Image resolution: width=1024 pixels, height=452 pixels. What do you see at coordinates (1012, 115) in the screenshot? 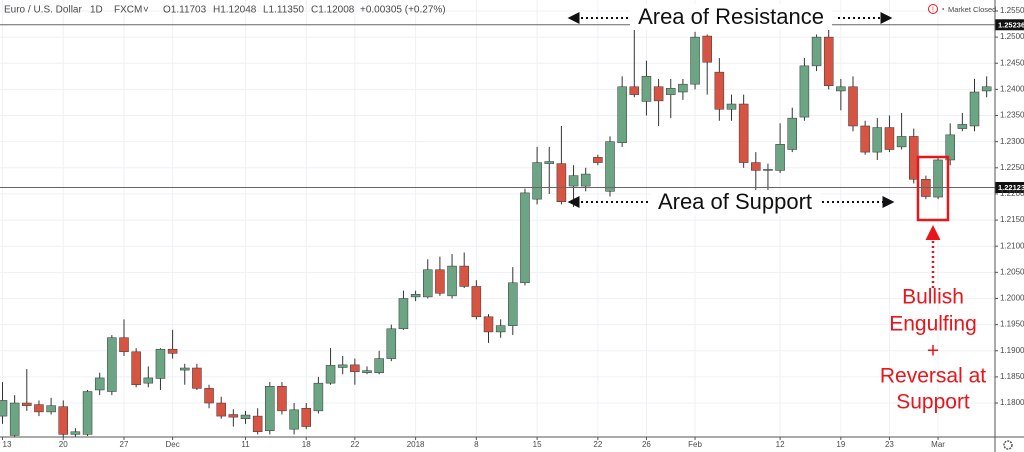
I see `y-tick-label: 1.23500` at bounding box center [1012, 115].